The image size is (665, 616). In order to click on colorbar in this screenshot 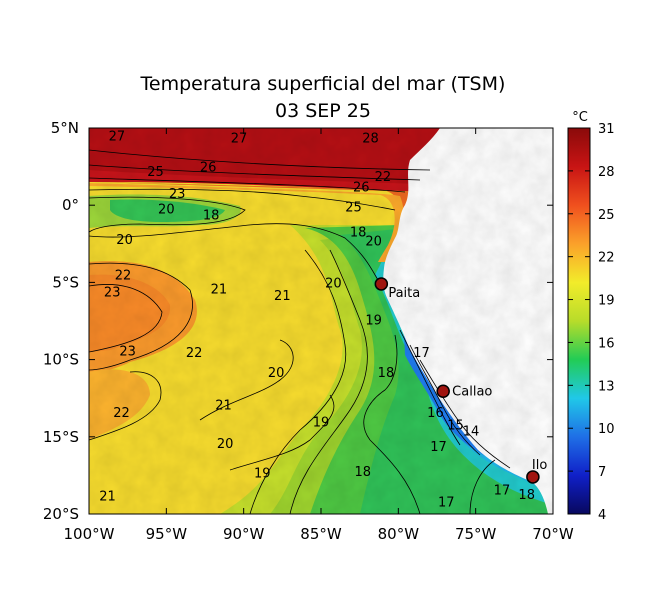, I will do `click(579, 321)`.